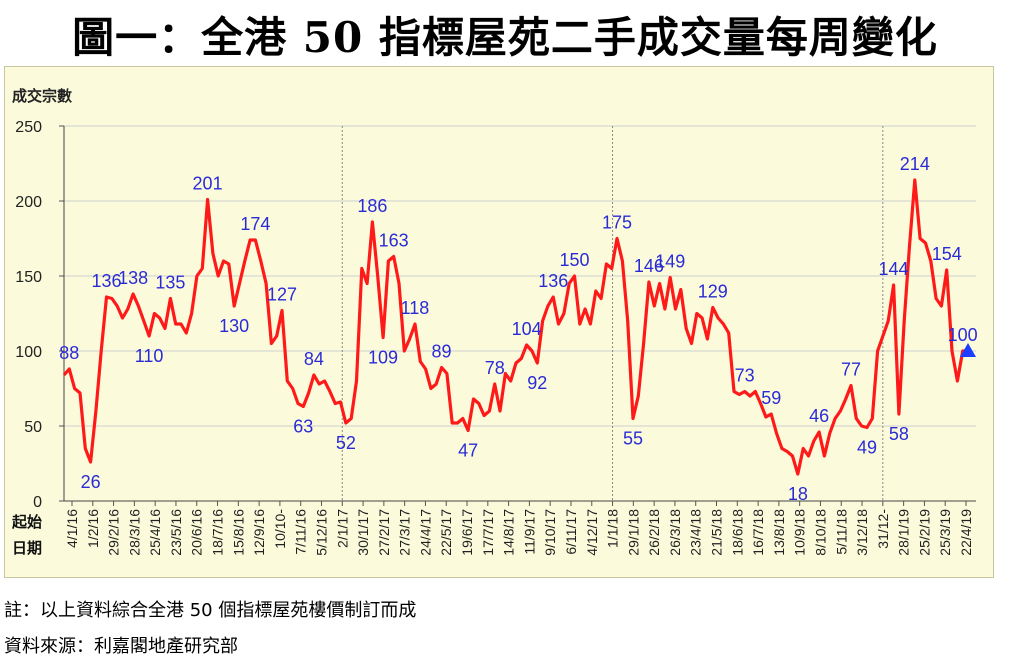  Describe the element at coordinates (633, 532) in the screenshot. I see `x-tick-label: 29/1/18` at that location.